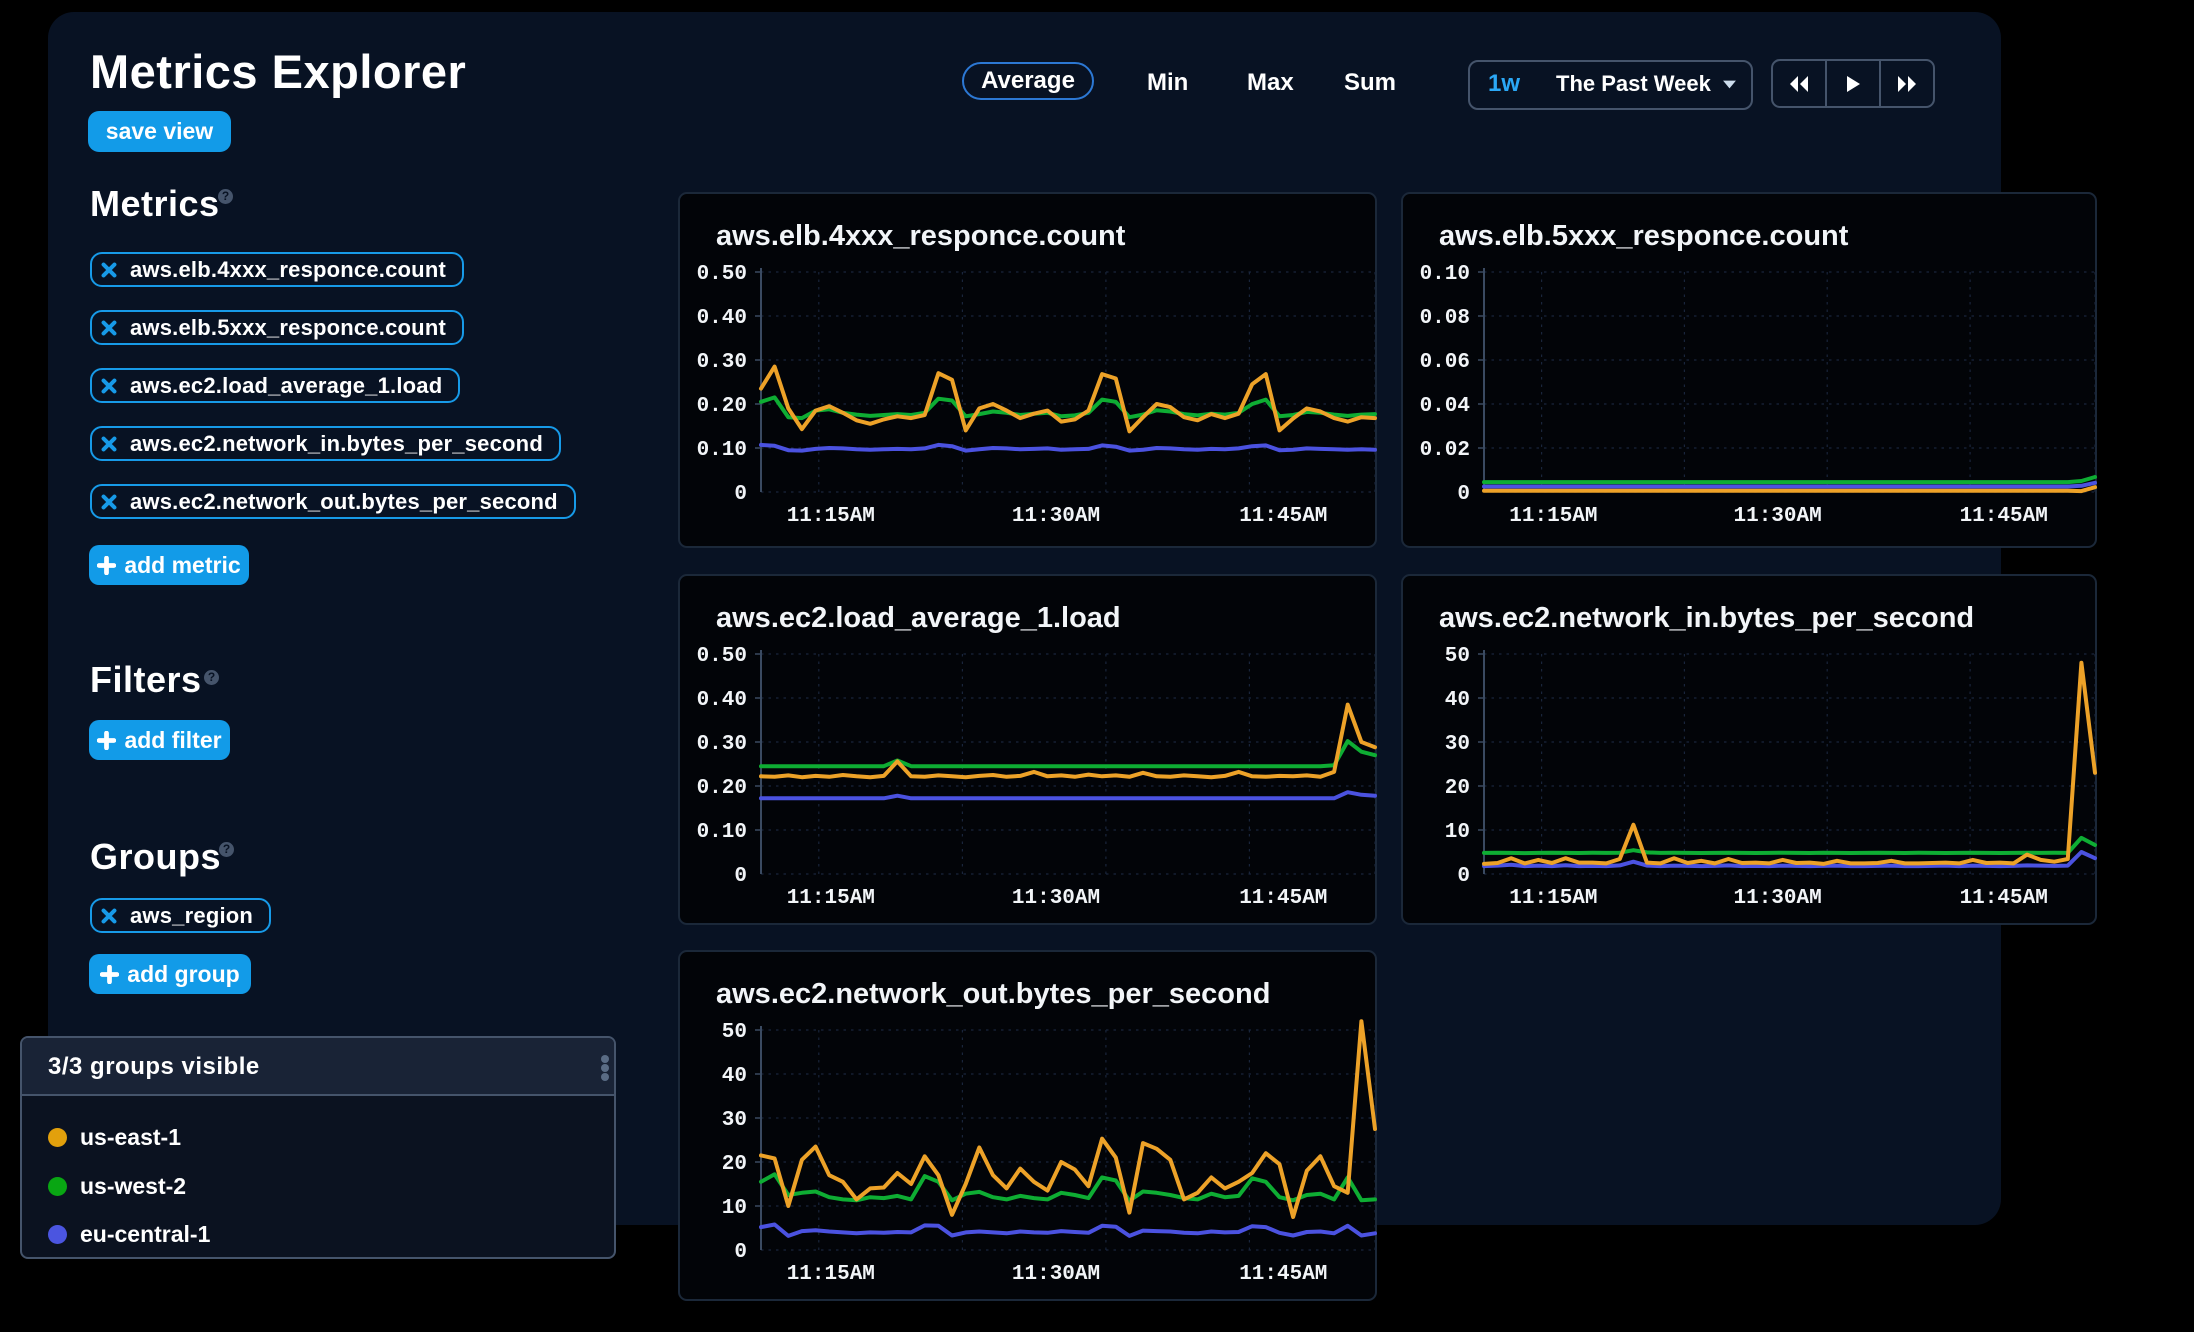  What do you see at coordinates (993, 994) in the screenshot?
I see `svg-text:aws.ec2.network_out.bytes_per_: aws.ec2.network_out.bytes_per_second` at bounding box center [993, 994].